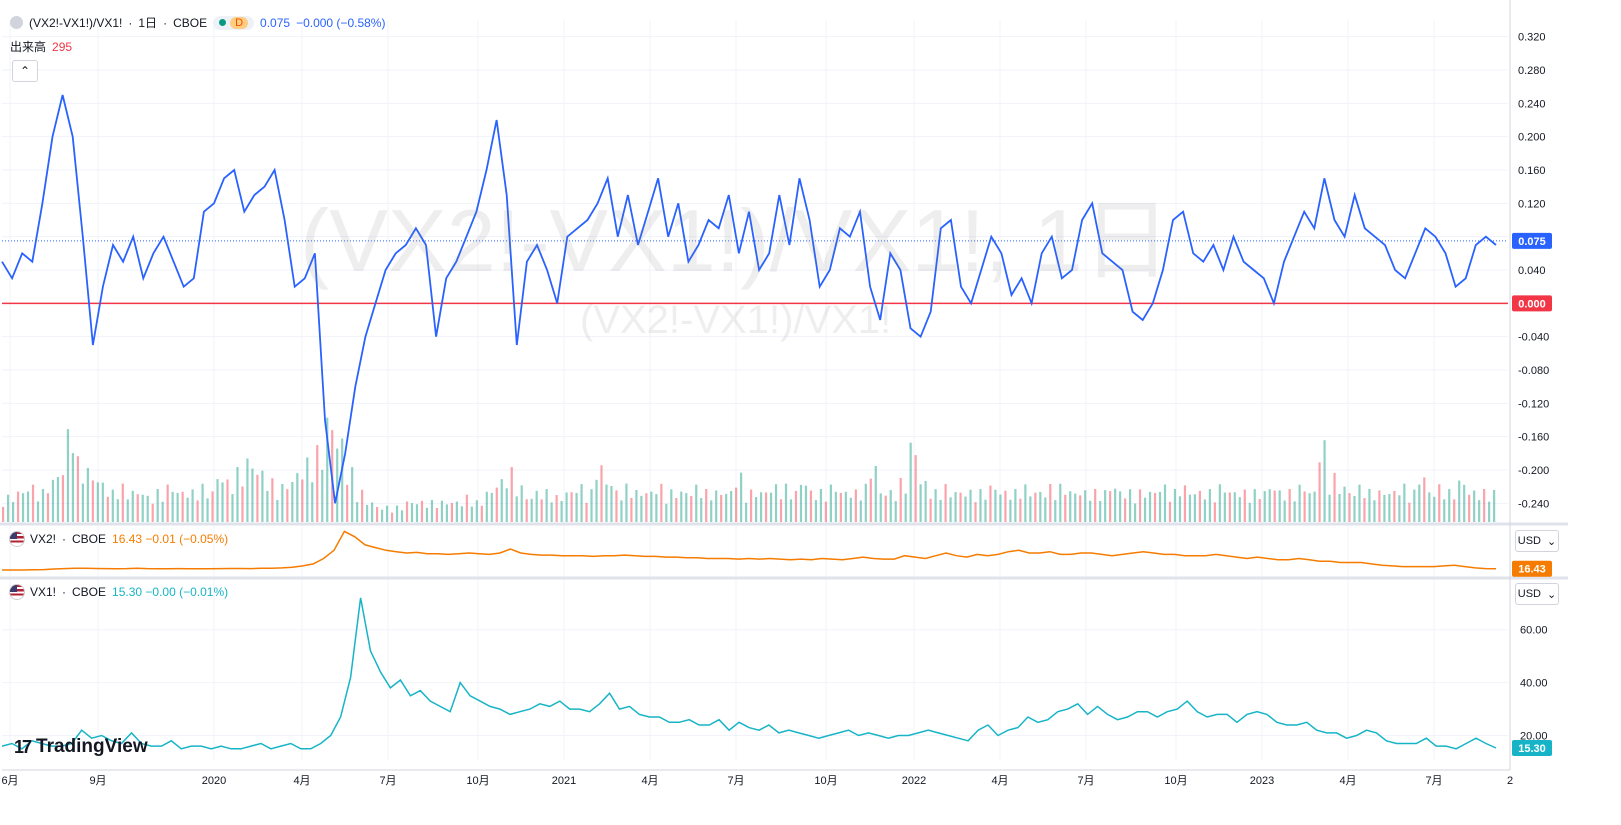 The image size is (1621, 825). I want to click on vx2-symbol: VX2!, so click(43, 539).